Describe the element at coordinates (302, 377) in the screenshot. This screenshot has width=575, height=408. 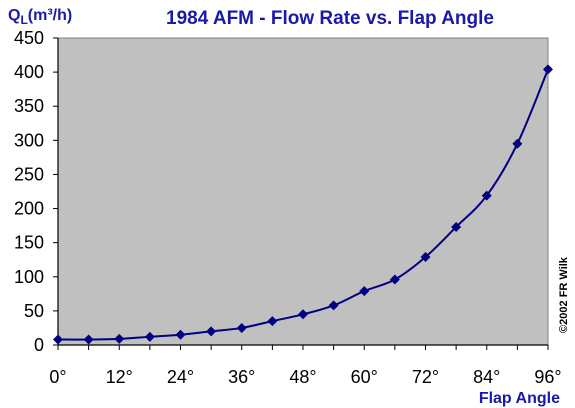
I see `x-tick-label: 48°` at that location.